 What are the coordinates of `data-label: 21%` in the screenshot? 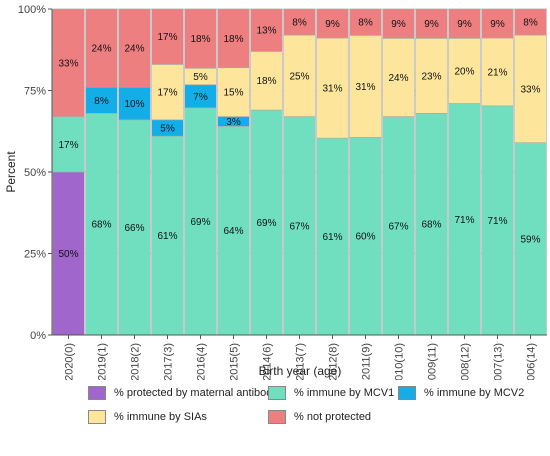 It's located at (497, 72).